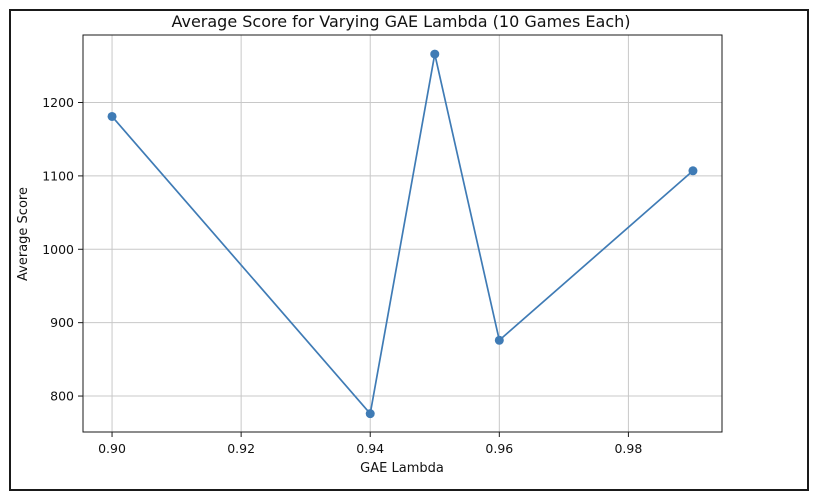 The width and height of the screenshot is (818, 502). Describe the element at coordinates (58, 249) in the screenshot. I see `y-tick-label: 1000` at that location.